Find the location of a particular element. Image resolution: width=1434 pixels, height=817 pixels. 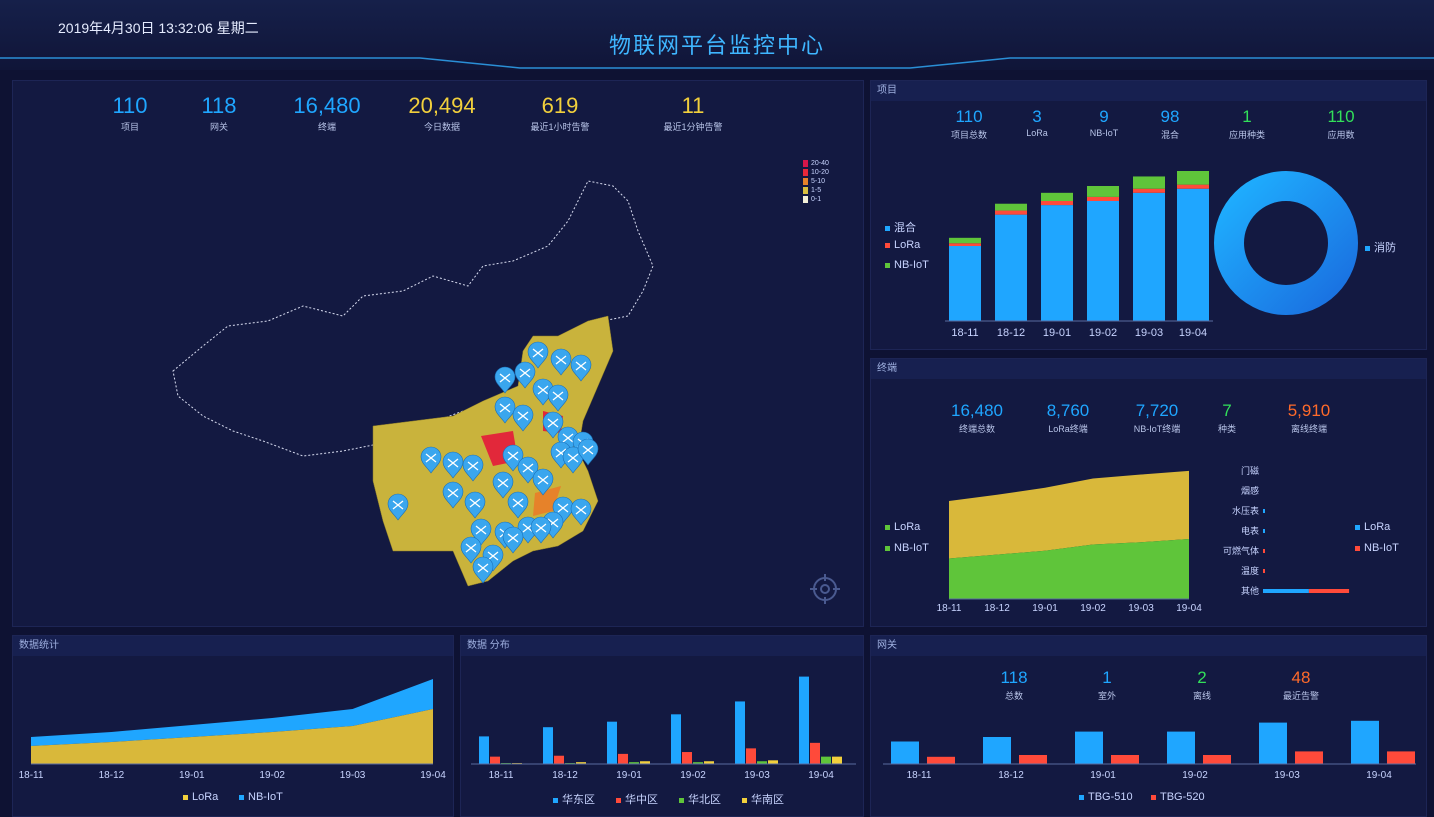

data-region-legend-item: 华南区 is located at coordinates (763, 799).